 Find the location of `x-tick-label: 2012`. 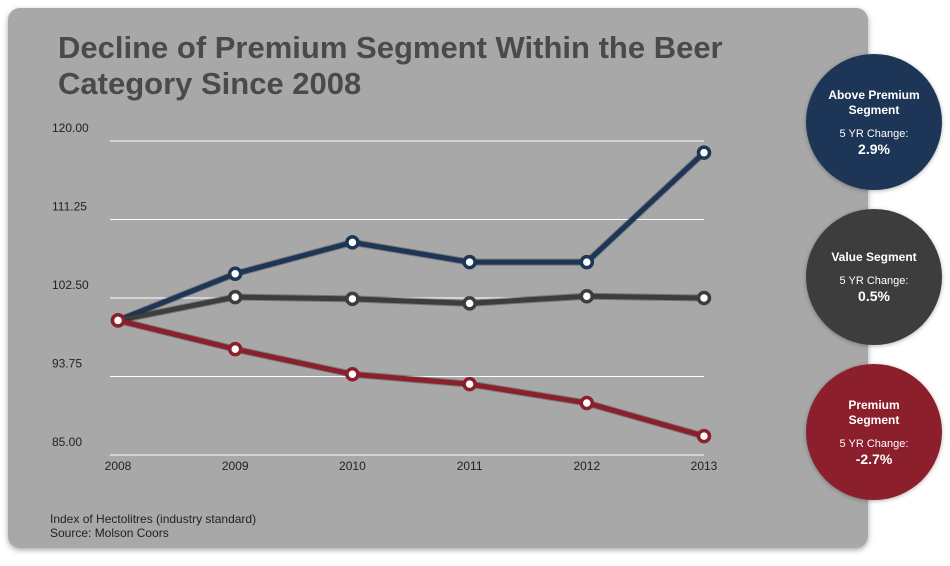

x-tick-label: 2012 is located at coordinates (586, 466).